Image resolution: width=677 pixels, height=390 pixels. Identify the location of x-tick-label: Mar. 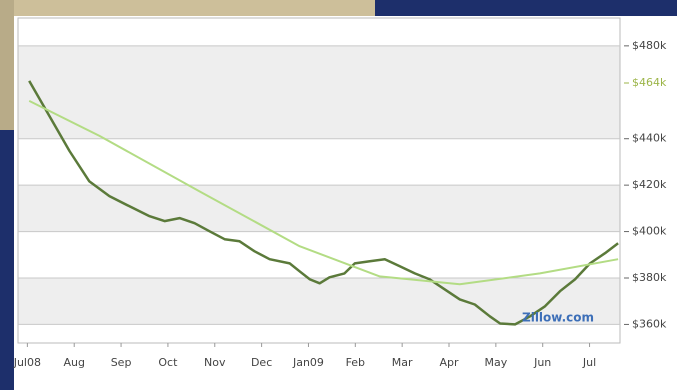
(402, 362).